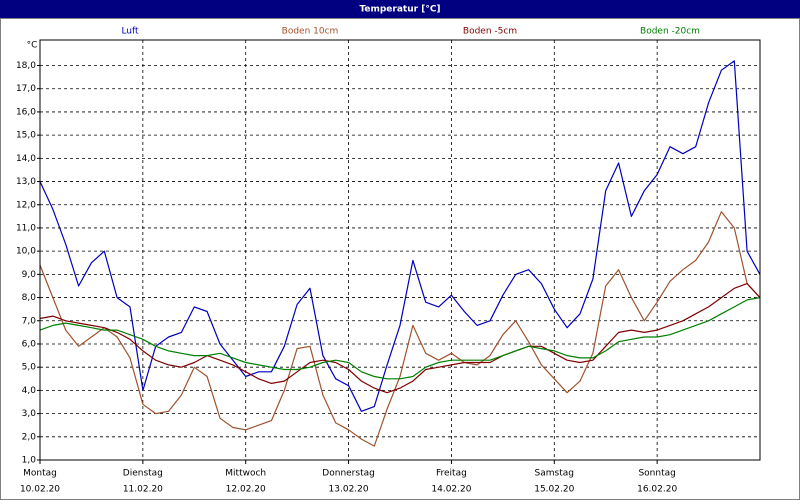 This screenshot has width=800, height=504. Describe the element at coordinates (29, 368) in the screenshot. I see `y-tick-label: 5,0` at that location.